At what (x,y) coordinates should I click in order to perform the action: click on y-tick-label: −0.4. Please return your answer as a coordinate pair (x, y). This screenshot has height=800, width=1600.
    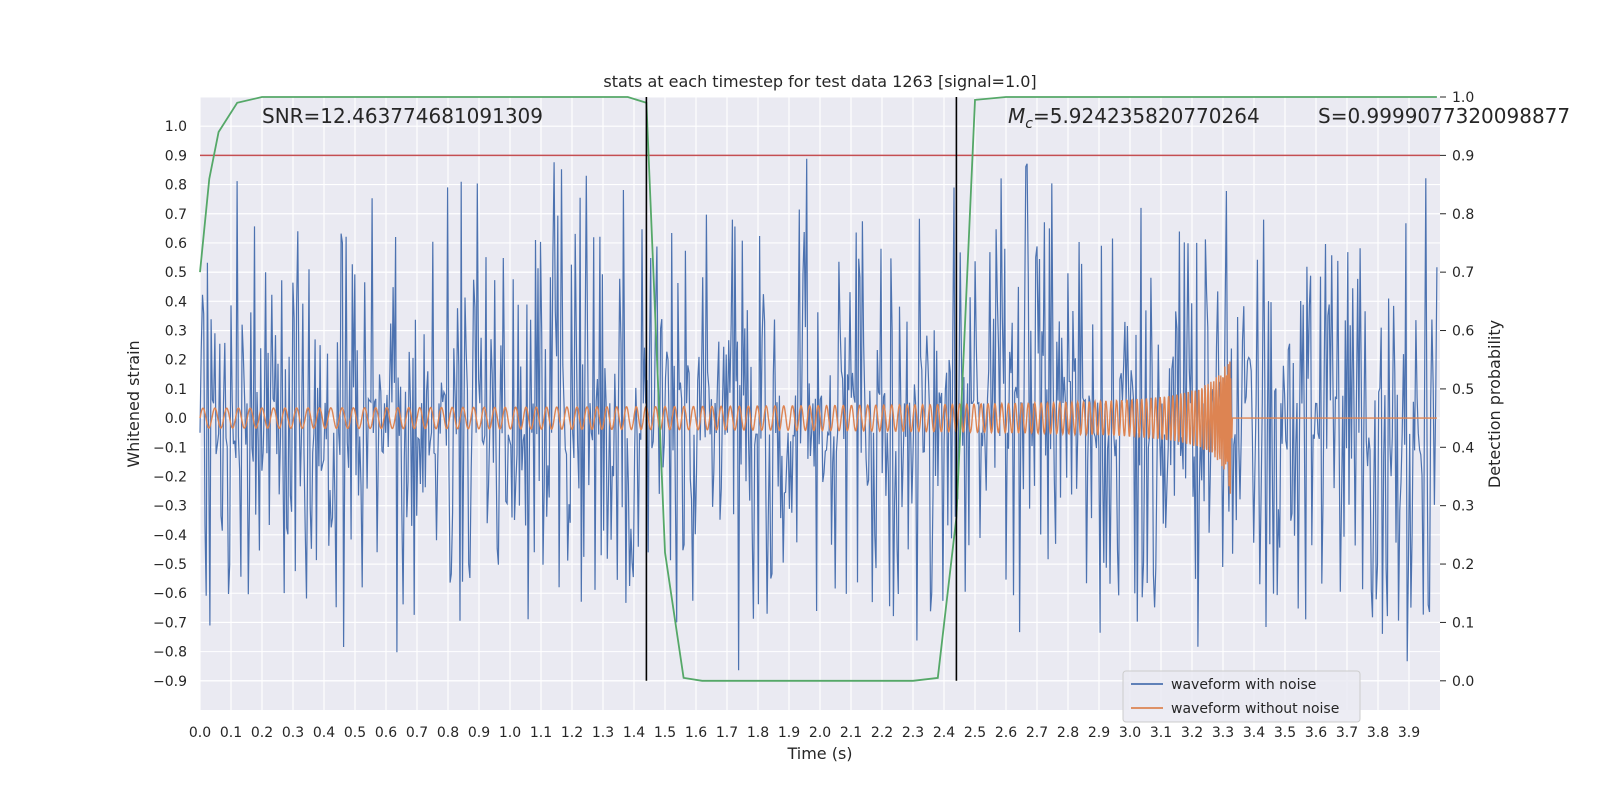
    Looking at the image, I should click on (170, 536).